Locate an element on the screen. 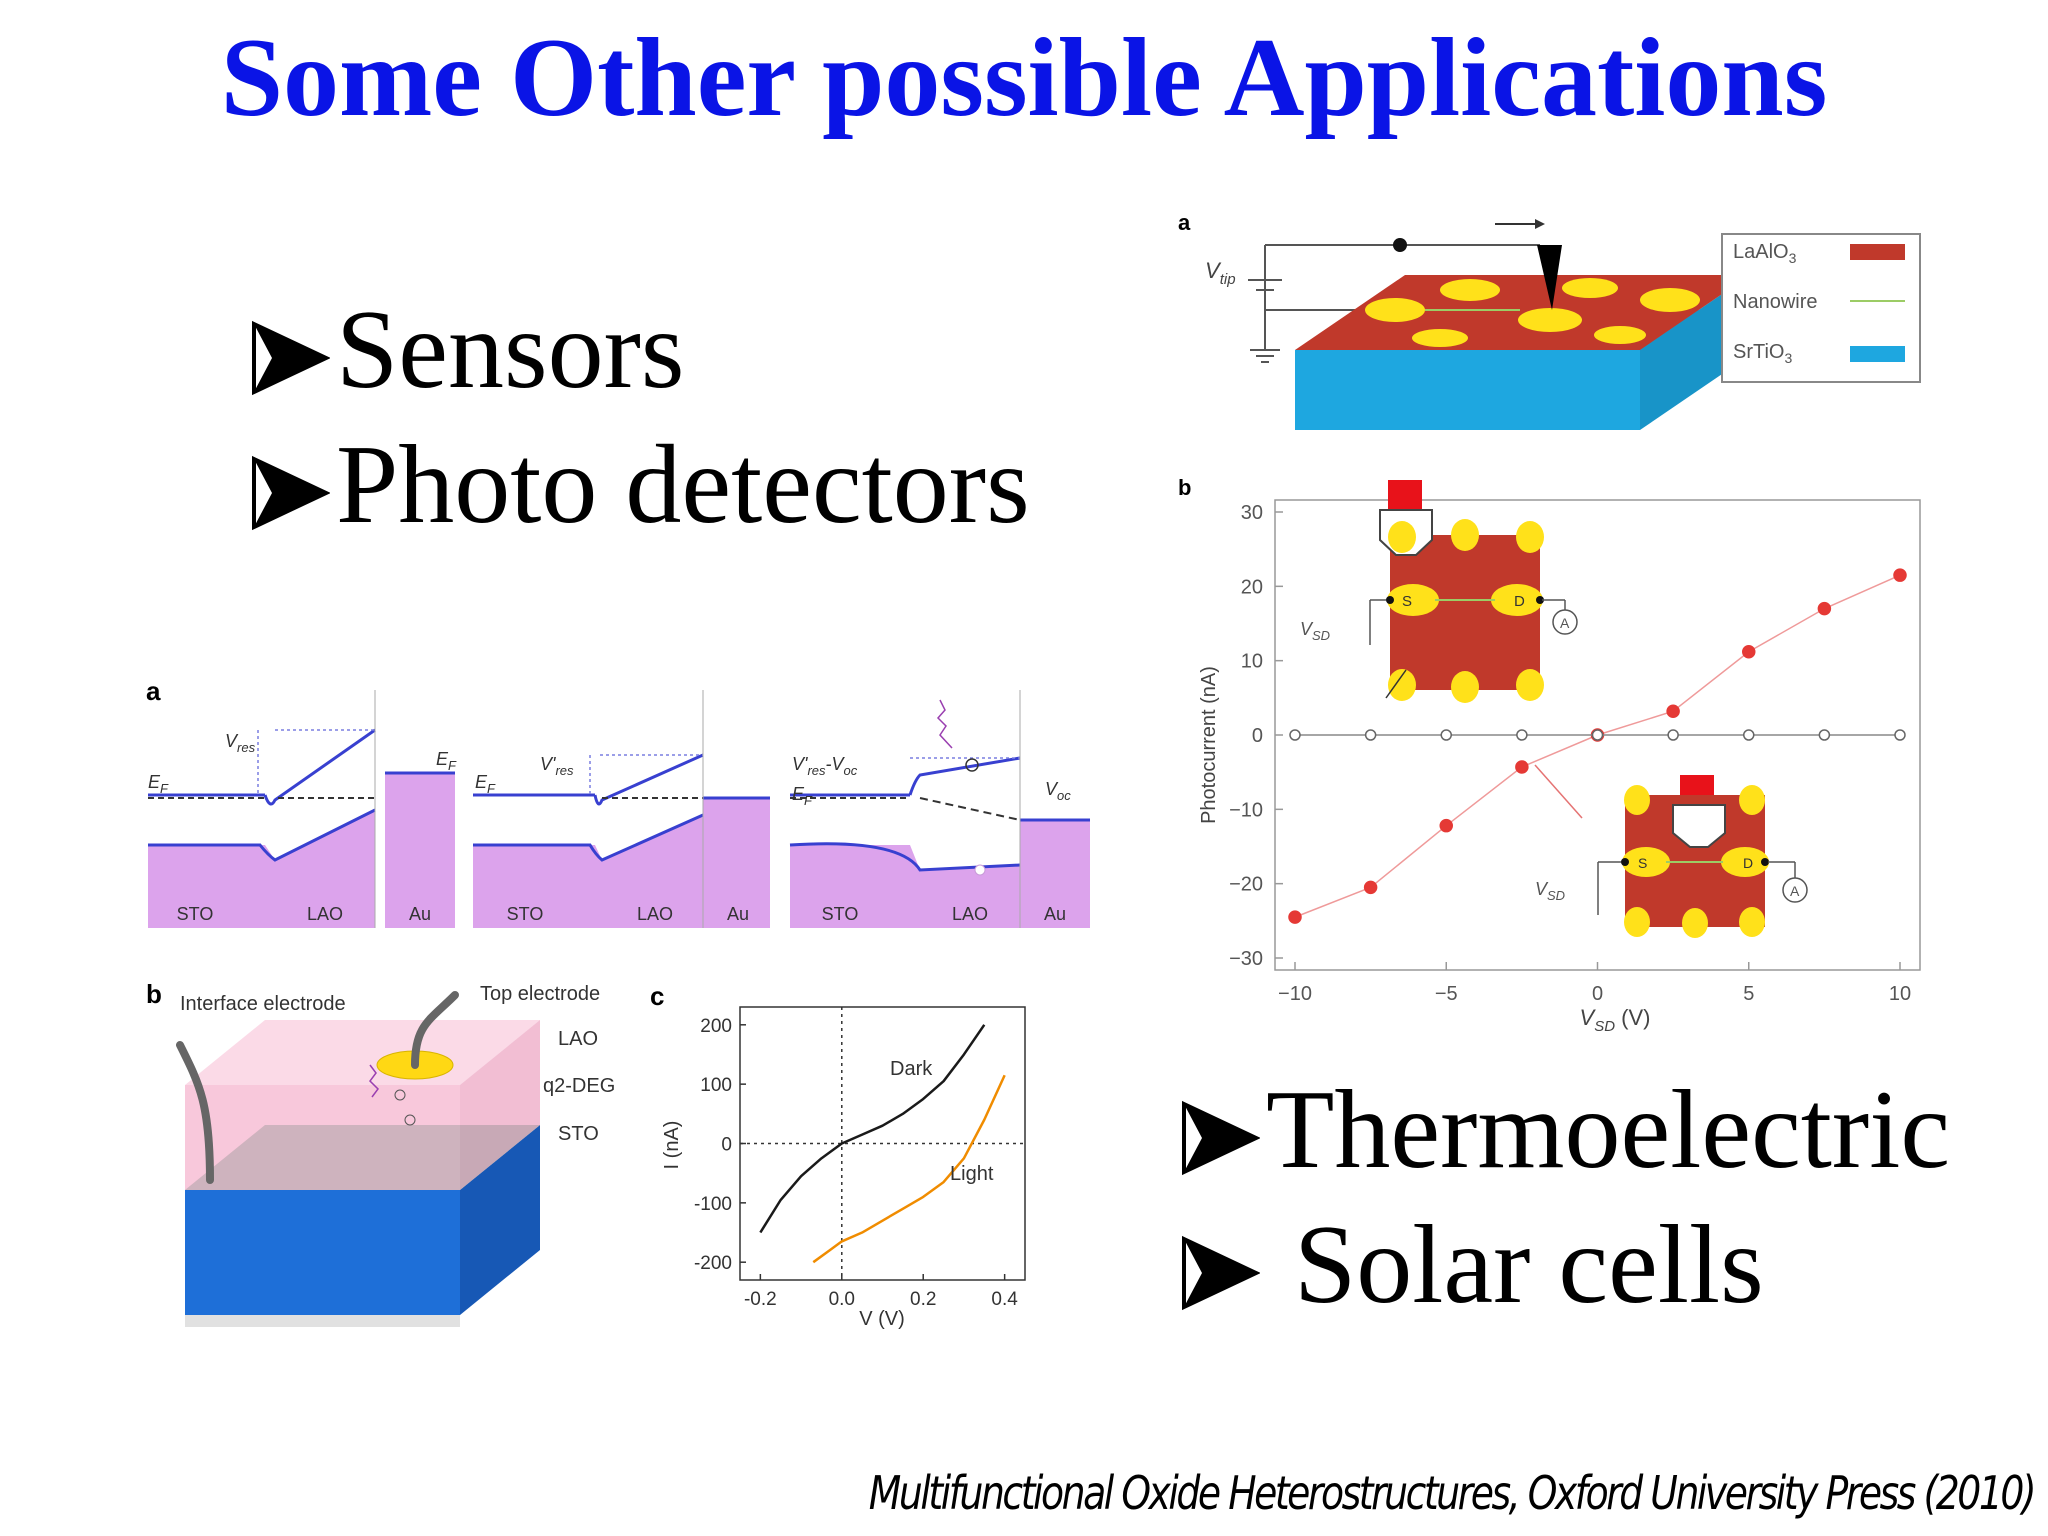 The width and height of the screenshot is (2048, 1536). x-axis-label: VSD (V) is located at coordinates (1615, 1020).